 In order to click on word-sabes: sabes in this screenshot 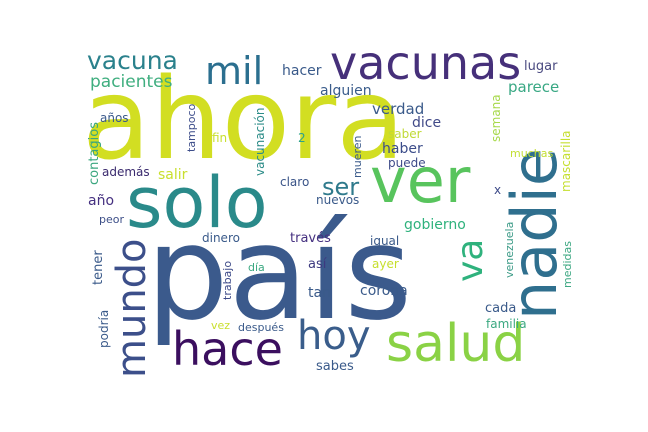, I will do `click(335, 366)`.